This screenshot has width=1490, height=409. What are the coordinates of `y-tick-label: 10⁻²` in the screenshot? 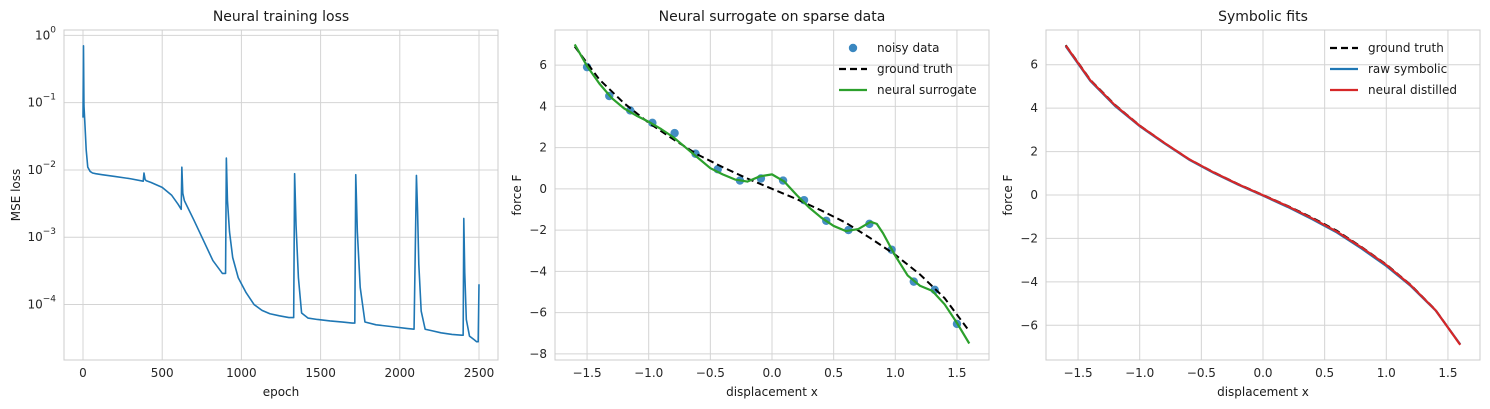 It's located at (41, 168).